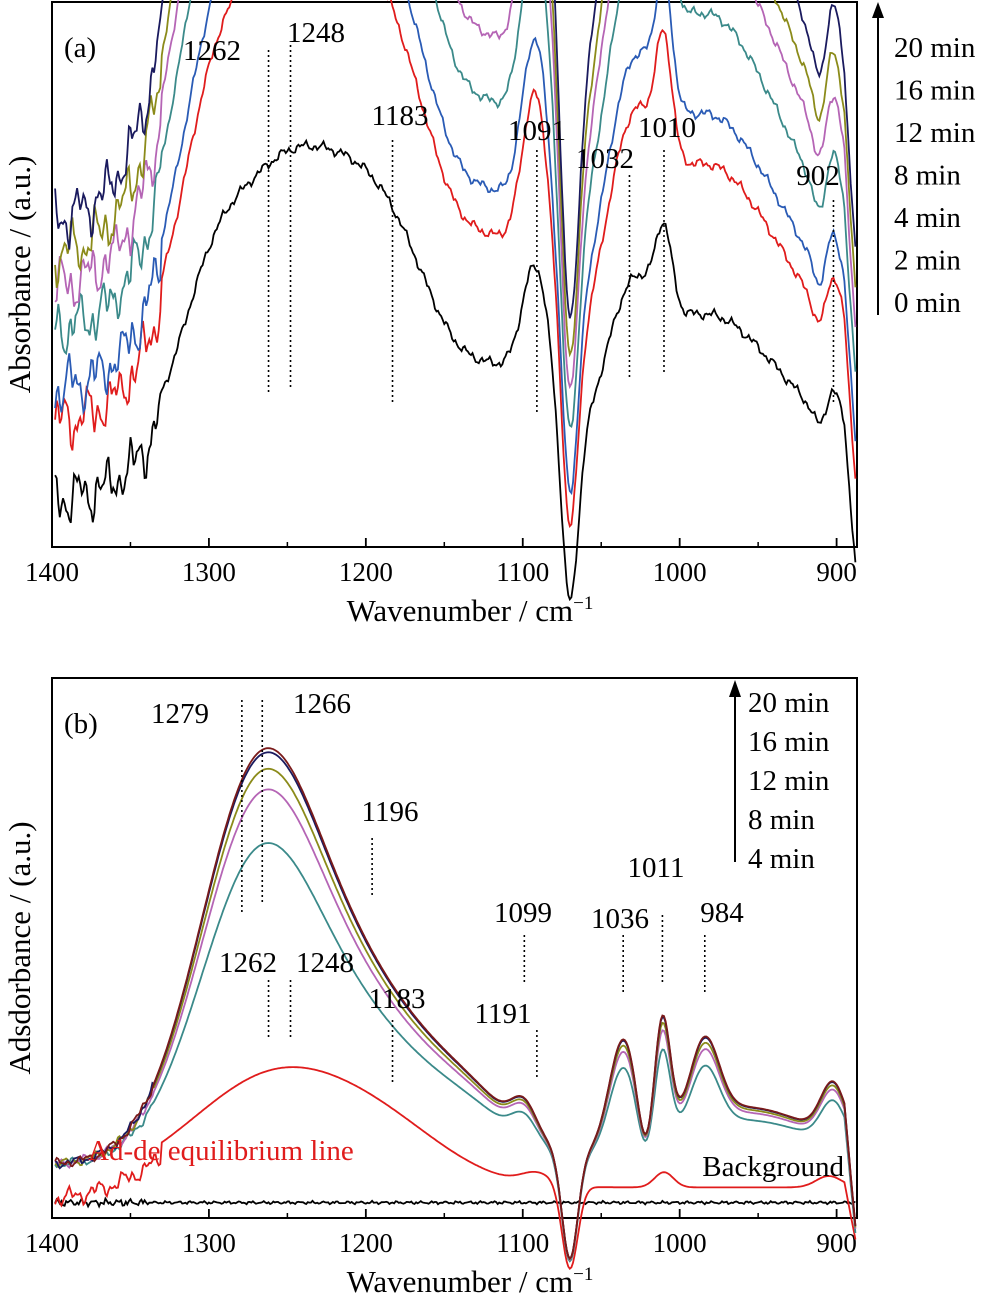 Image resolution: width=1000 pixels, height=1303 pixels. Describe the element at coordinates (818, 176) in the screenshot. I see `peak-label: 902` at that location.